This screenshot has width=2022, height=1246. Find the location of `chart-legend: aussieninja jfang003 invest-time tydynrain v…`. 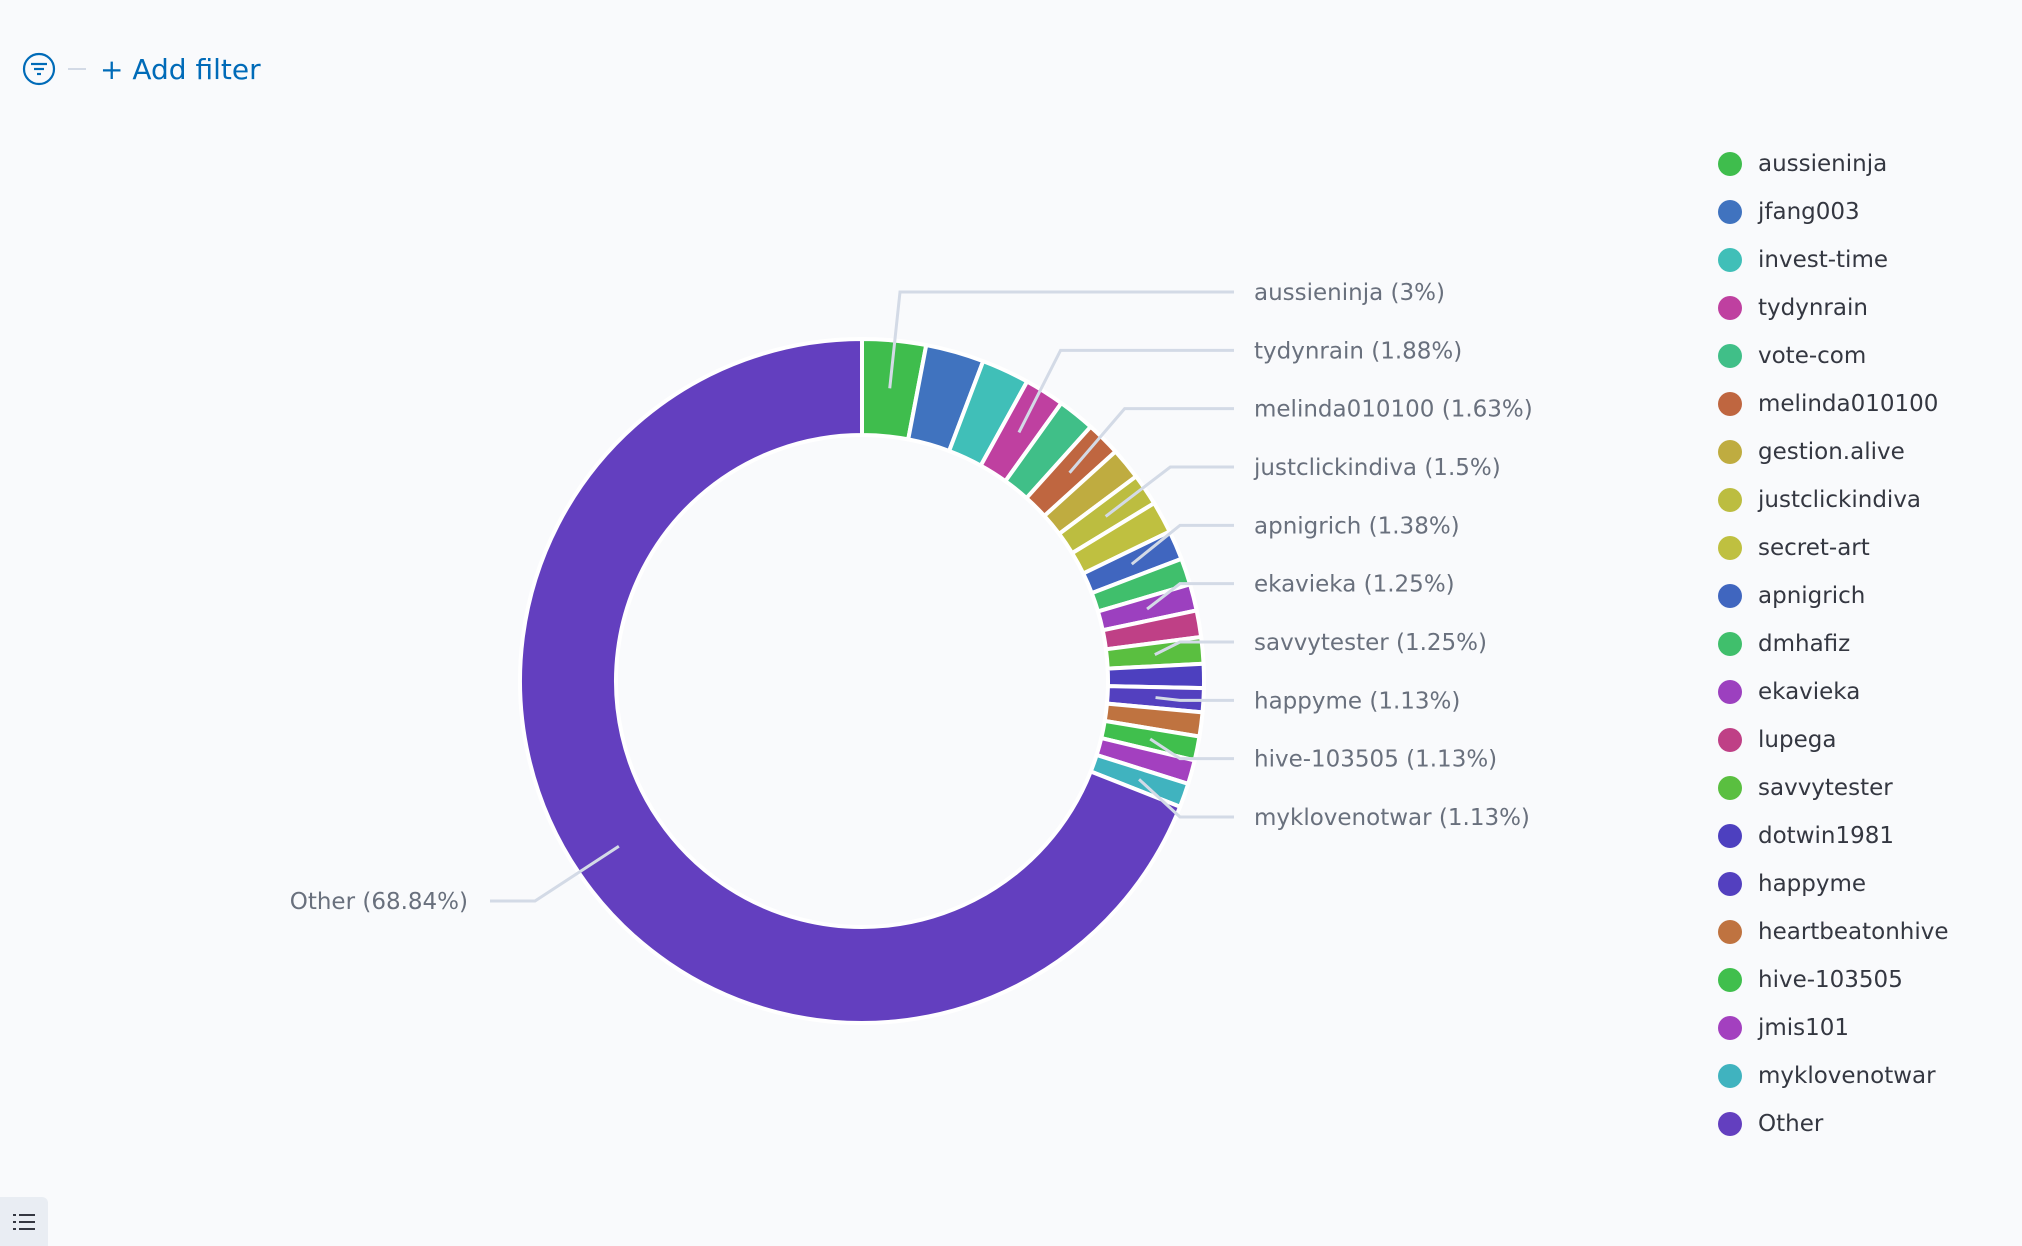

chart-legend: aussieninja jfang003 invest-time tydynrain v… is located at coordinates (1833, 644).